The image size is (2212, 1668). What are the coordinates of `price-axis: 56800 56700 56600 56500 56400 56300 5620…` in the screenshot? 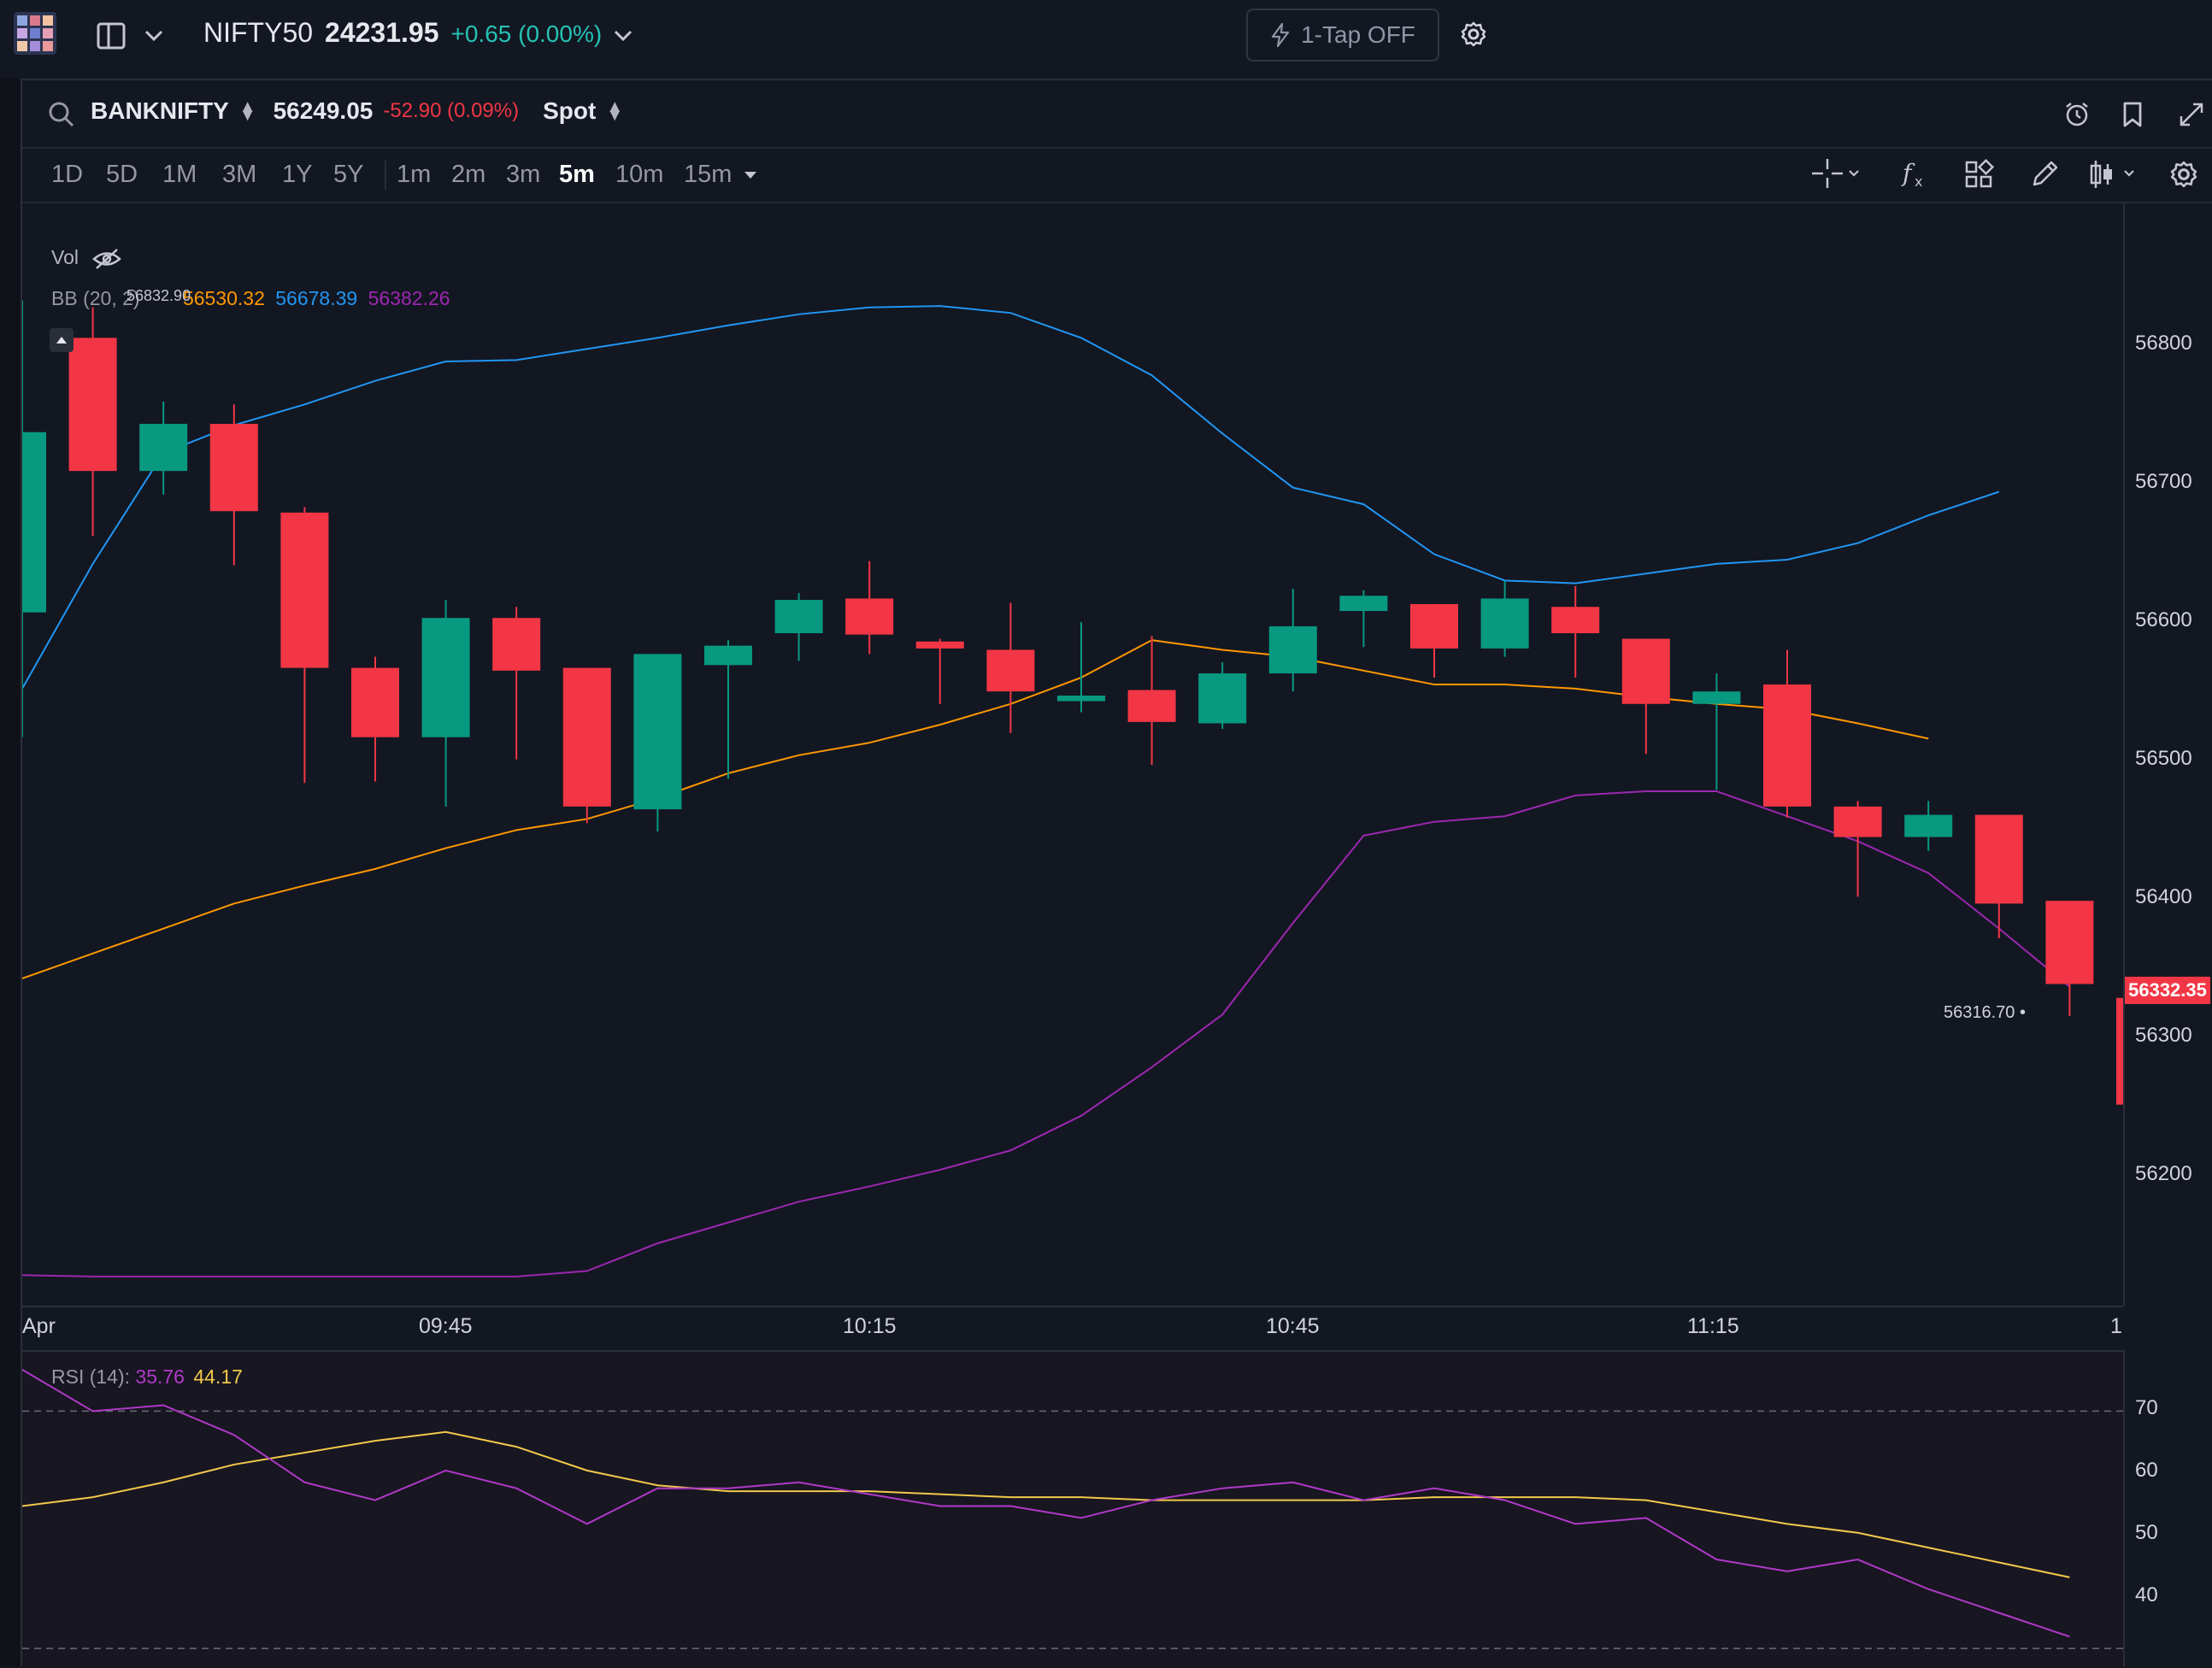 It's located at (2167, 755).